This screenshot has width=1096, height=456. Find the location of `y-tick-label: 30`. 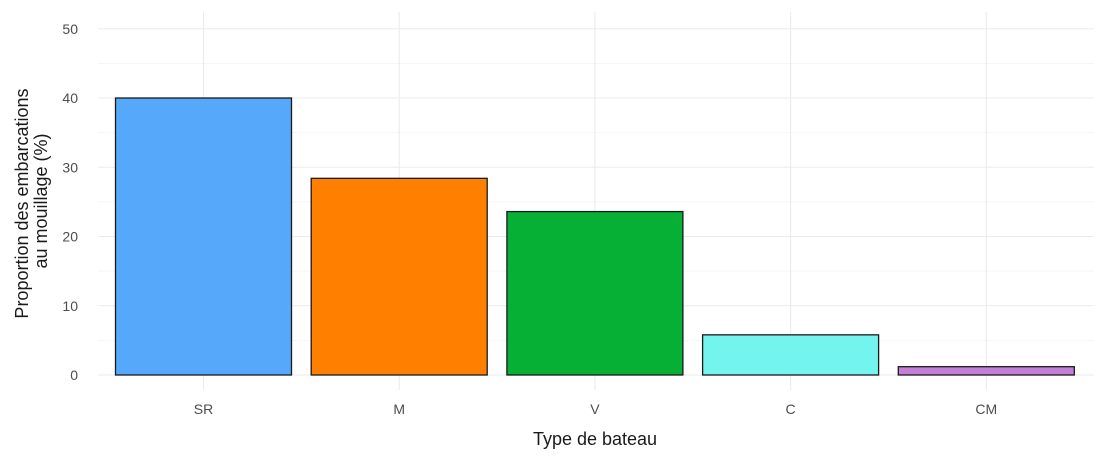

y-tick-label: 30 is located at coordinates (70, 167).